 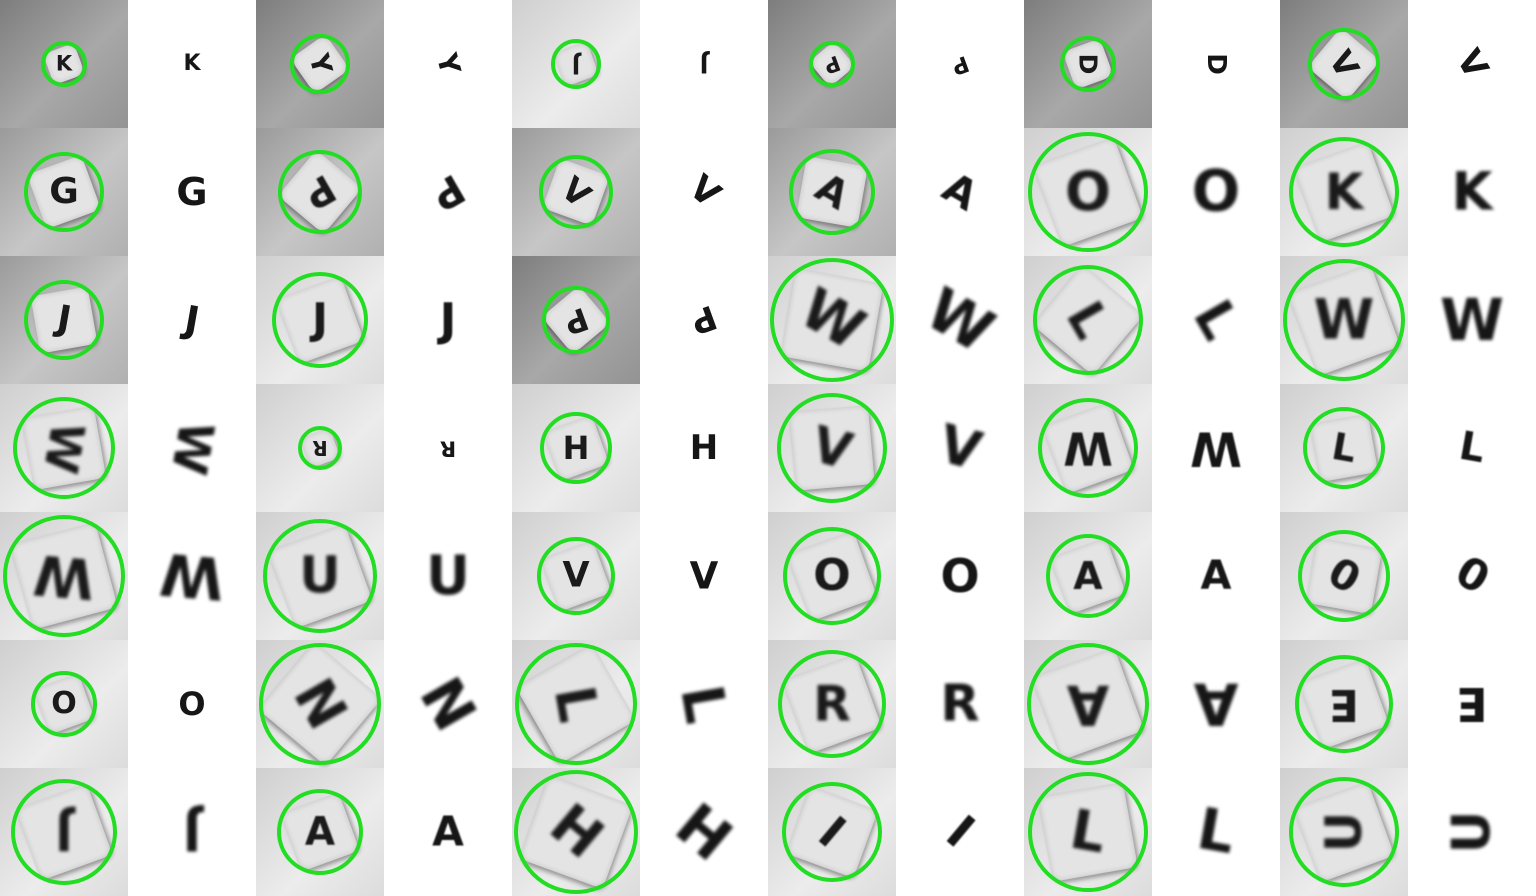 What do you see at coordinates (320, 64) in the screenshot?
I see `photo-cell: Y` at bounding box center [320, 64].